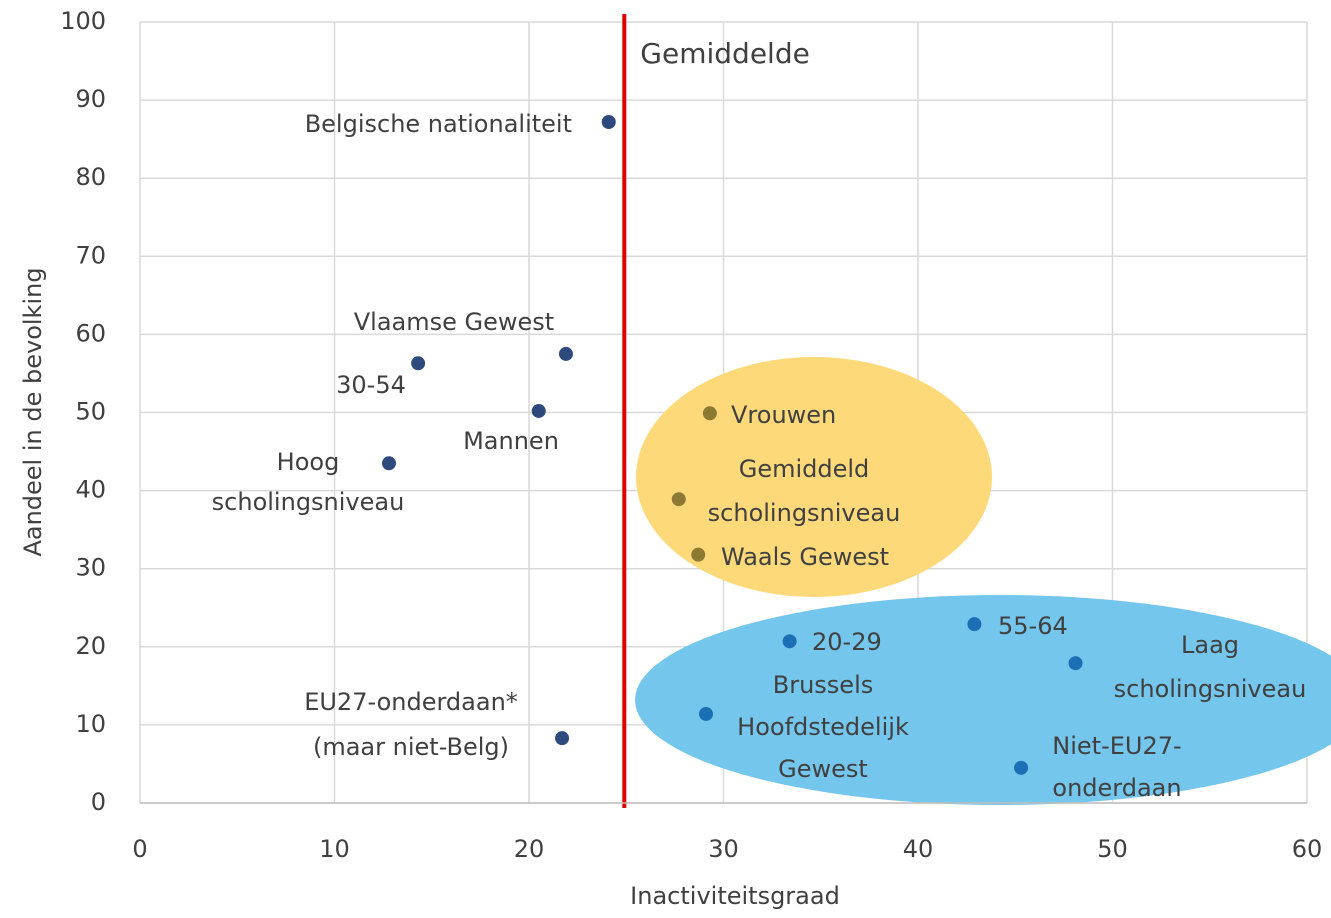  Describe the element at coordinates (723, 849) in the screenshot. I see `x-tick-label: 30` at that location.